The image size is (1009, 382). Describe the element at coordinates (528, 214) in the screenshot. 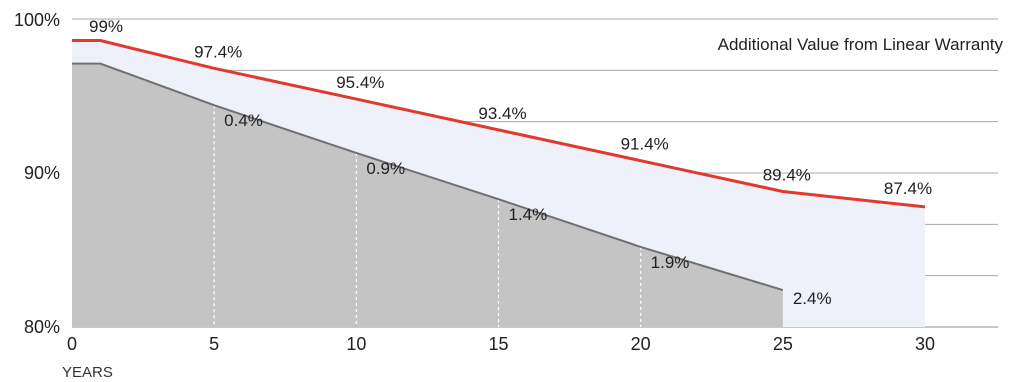

I see `degradation-label: 1.4%` at that location.